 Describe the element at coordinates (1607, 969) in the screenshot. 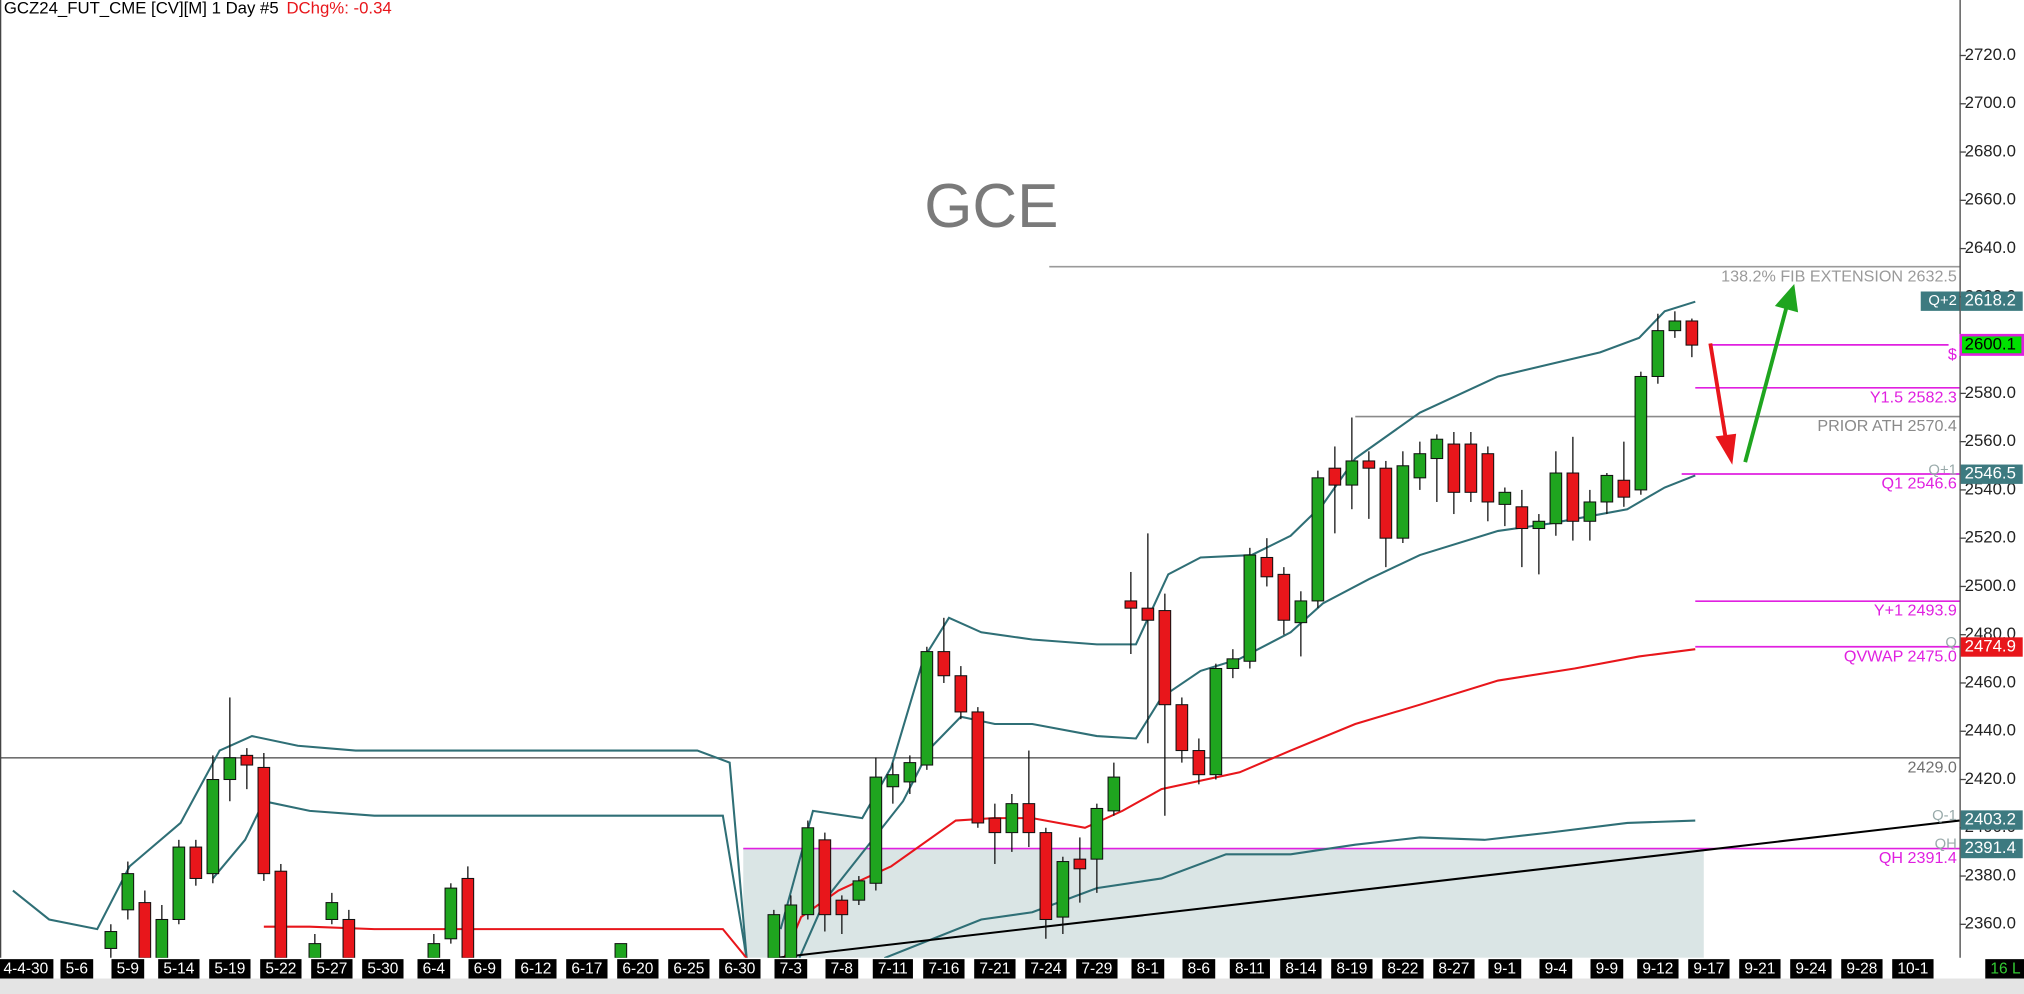

I see `x-tick-label: 9-9` at that location.